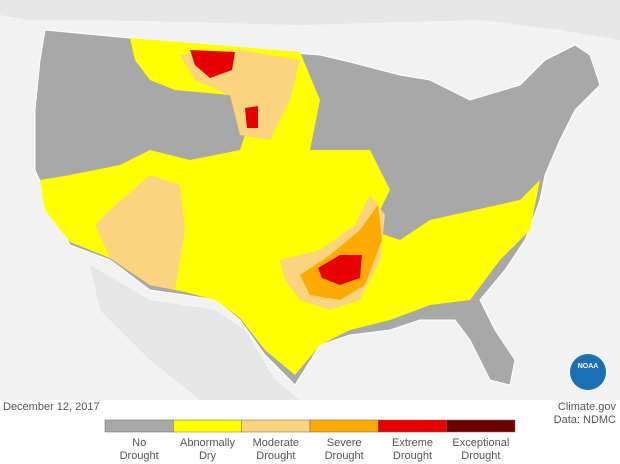 This screenshot has width=620, height=464. Describe the element at coordinates (251, 117) in the screenshot. I see `extreme-drought-dakota` at that location.